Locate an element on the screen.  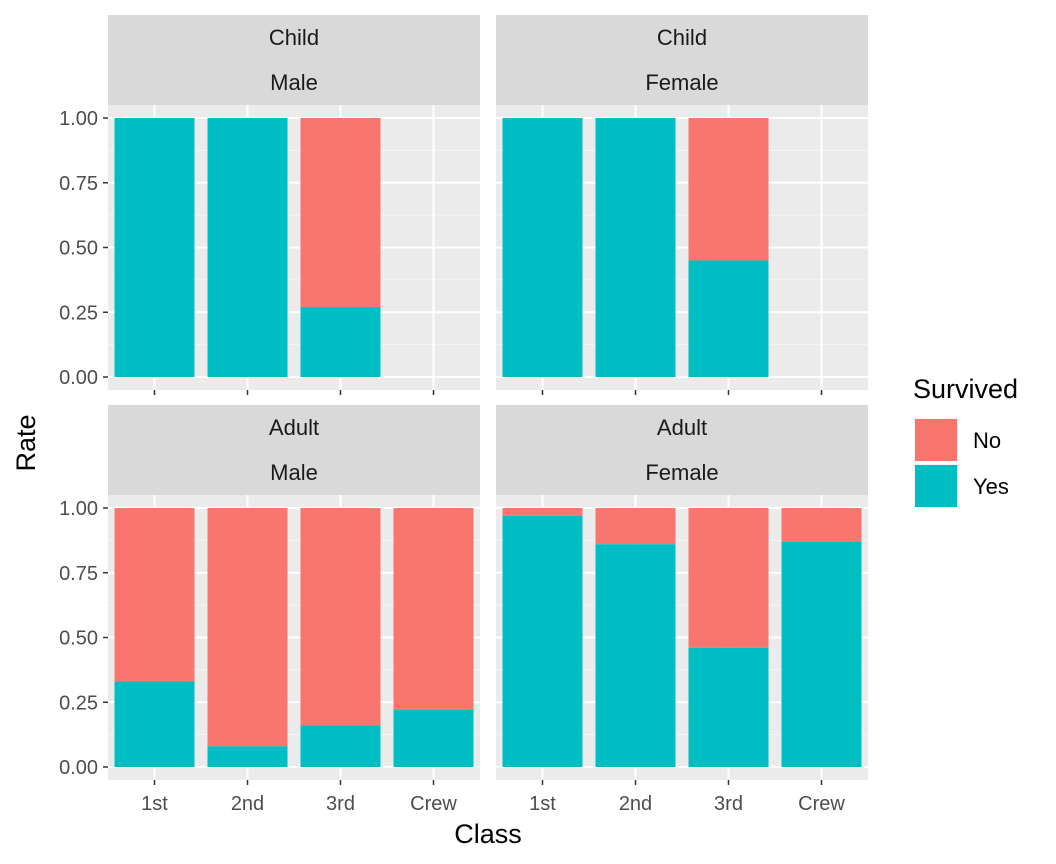
legend-key-no is located at coordinates (936, 440).